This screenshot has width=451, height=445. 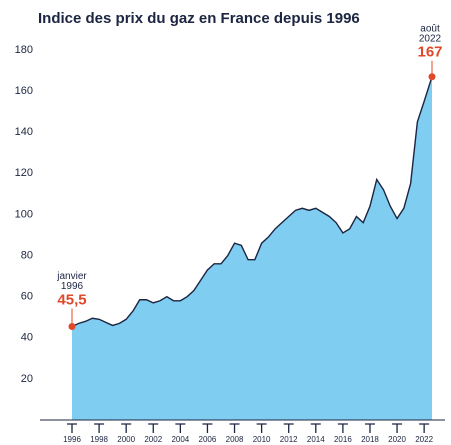 What do you see at coordinates (430, 28) in the screenshot?
I see `annotation-month: août` at bounding box center [430, 28].